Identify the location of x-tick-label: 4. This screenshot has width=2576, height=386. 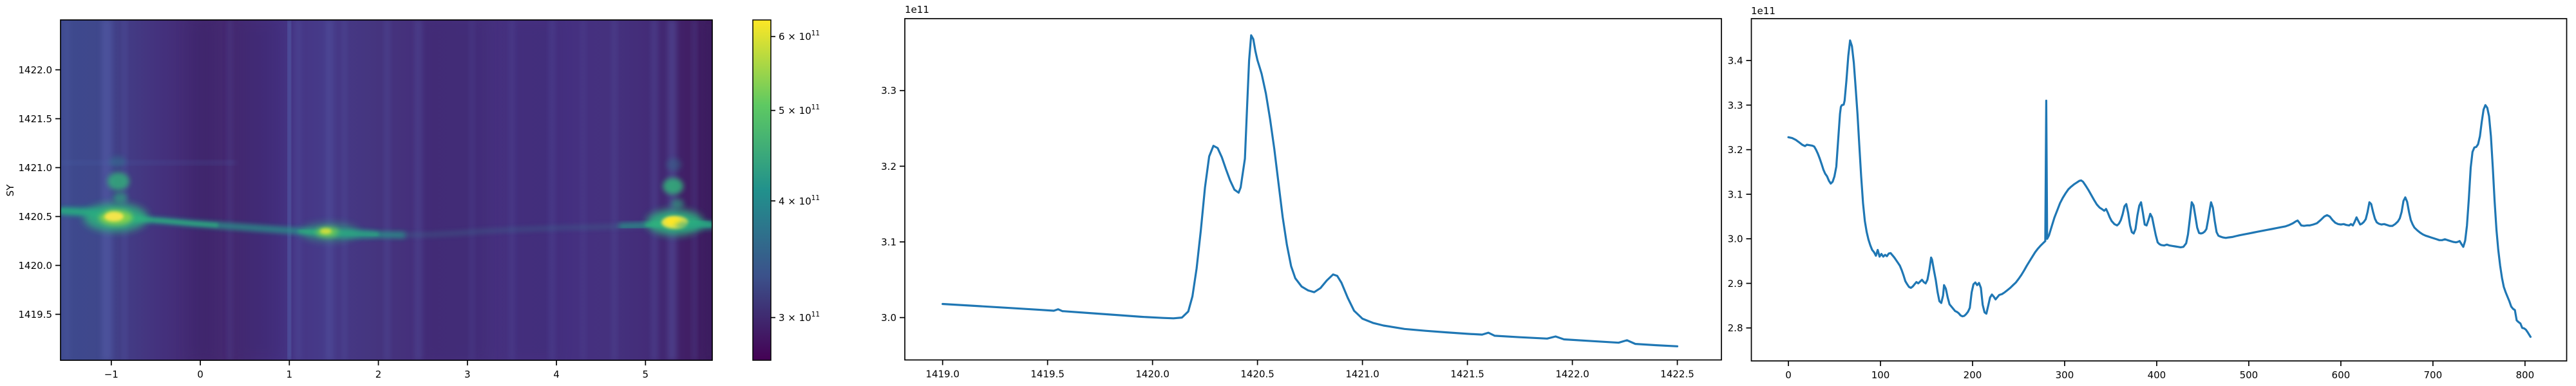
(556, 374).